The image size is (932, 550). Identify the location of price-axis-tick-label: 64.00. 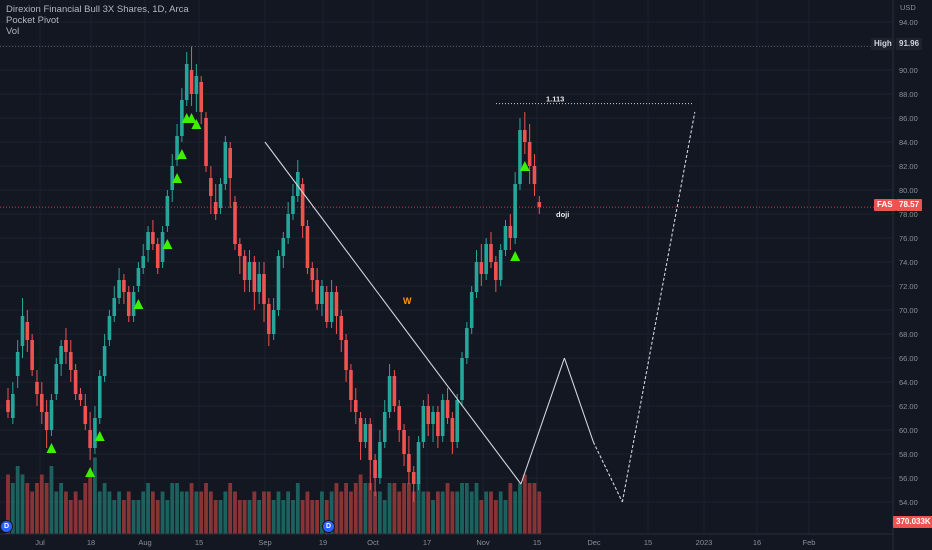
(908, 382).